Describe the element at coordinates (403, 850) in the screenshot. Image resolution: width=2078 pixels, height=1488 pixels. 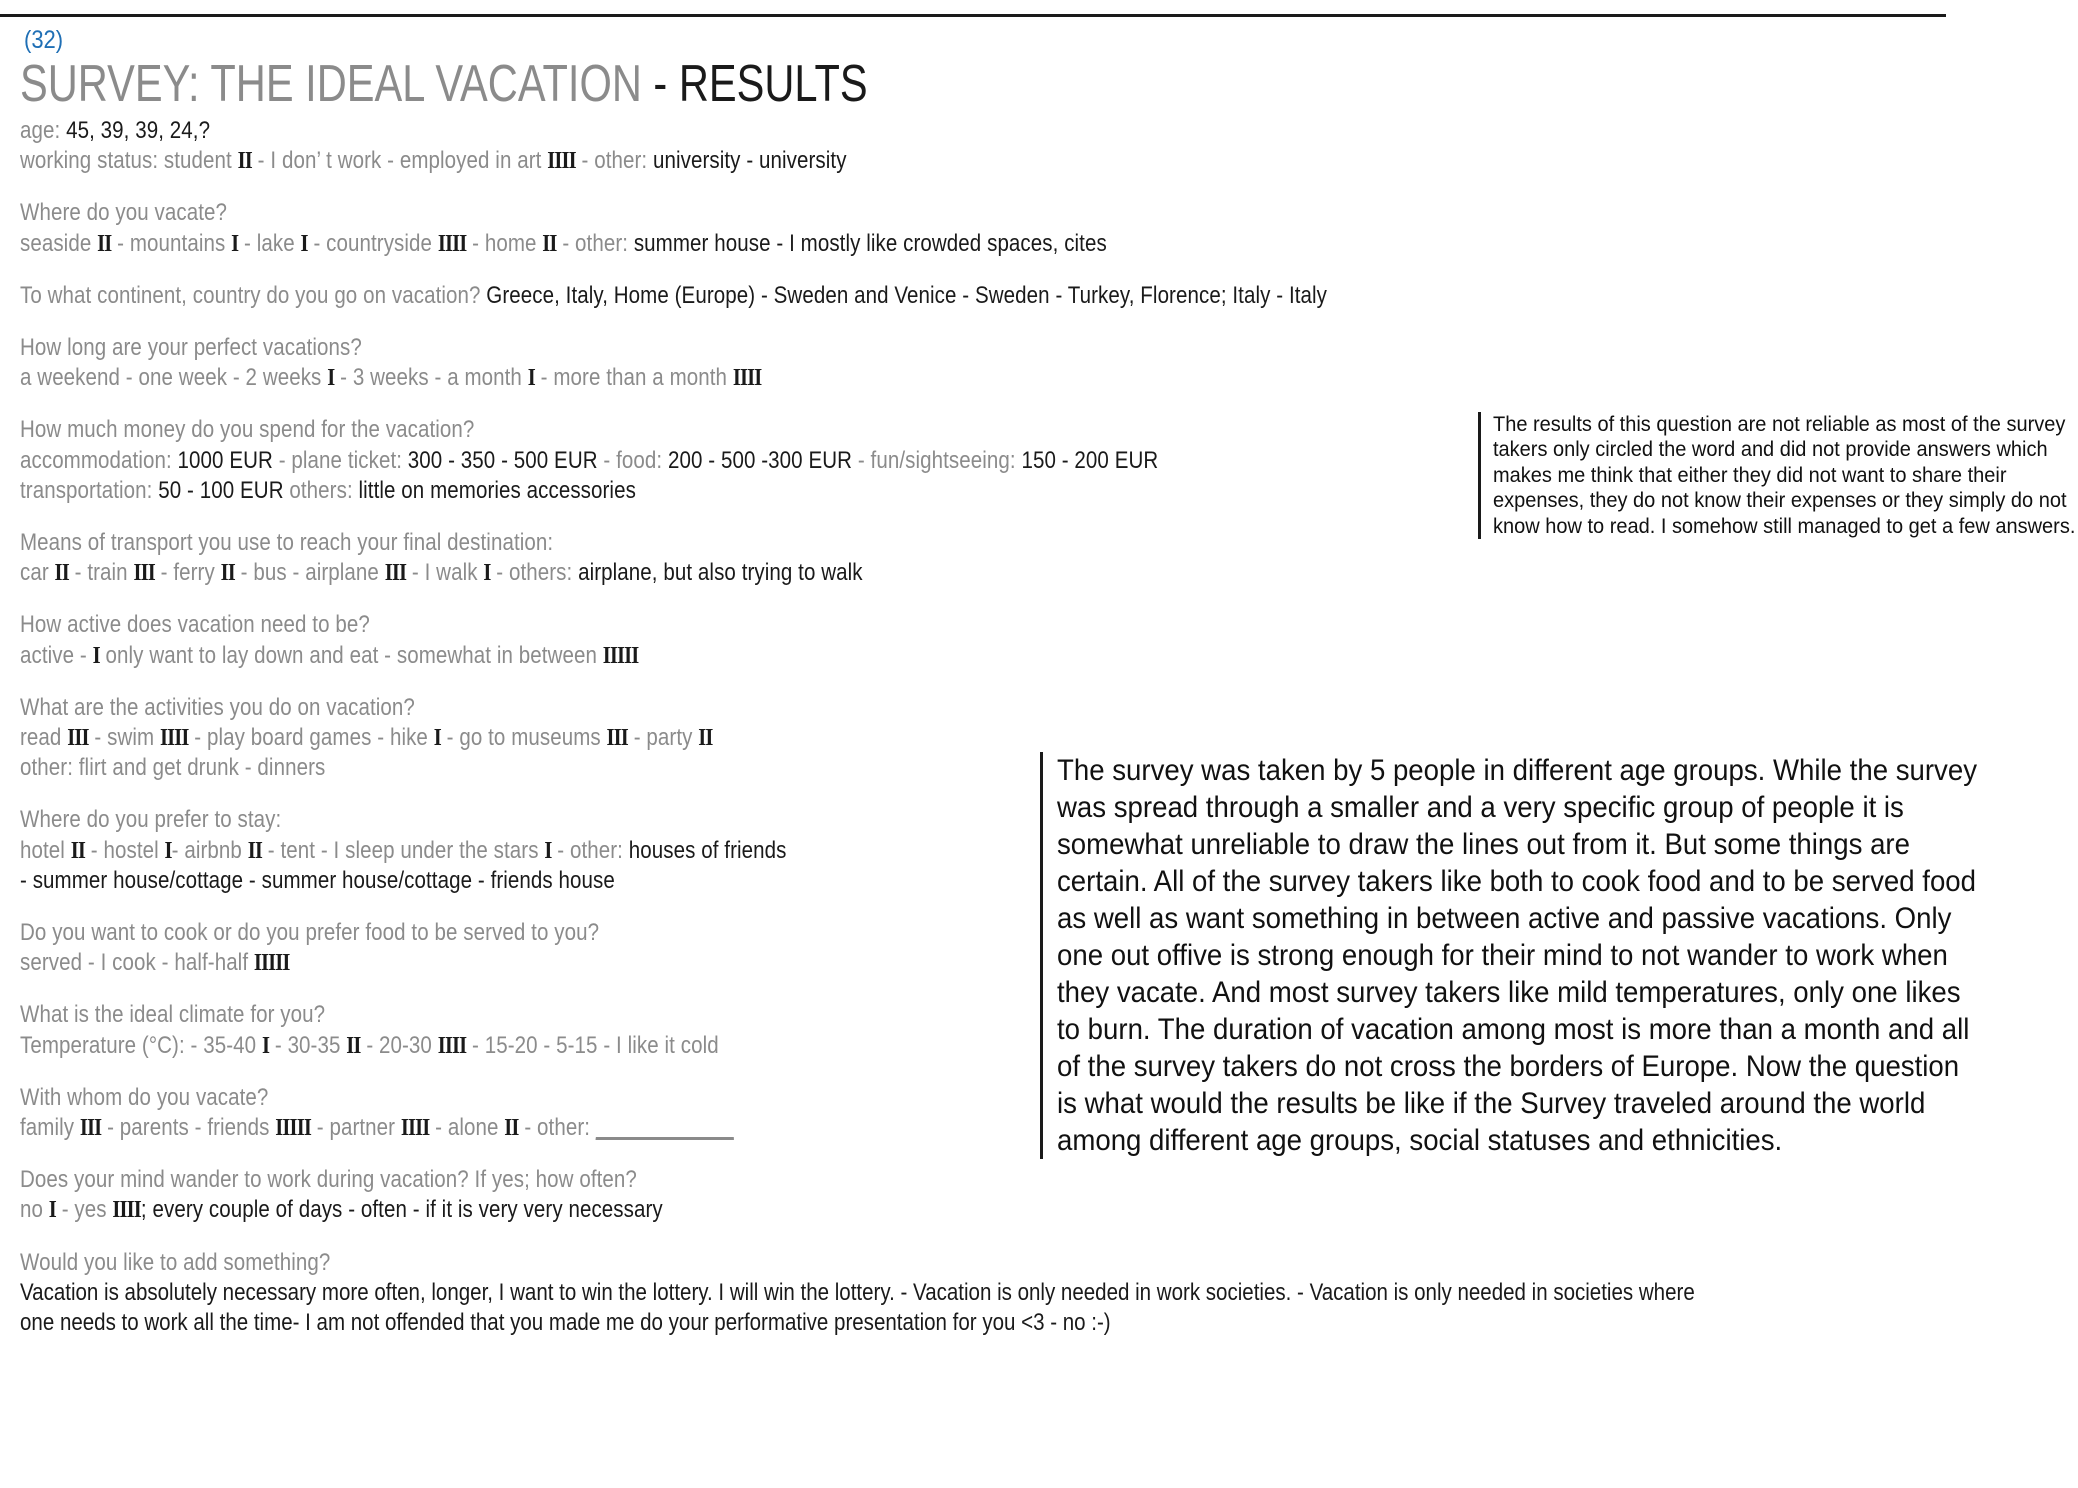
I see `opt-tent-stars: - tent - I sleep under the stars` at that location.